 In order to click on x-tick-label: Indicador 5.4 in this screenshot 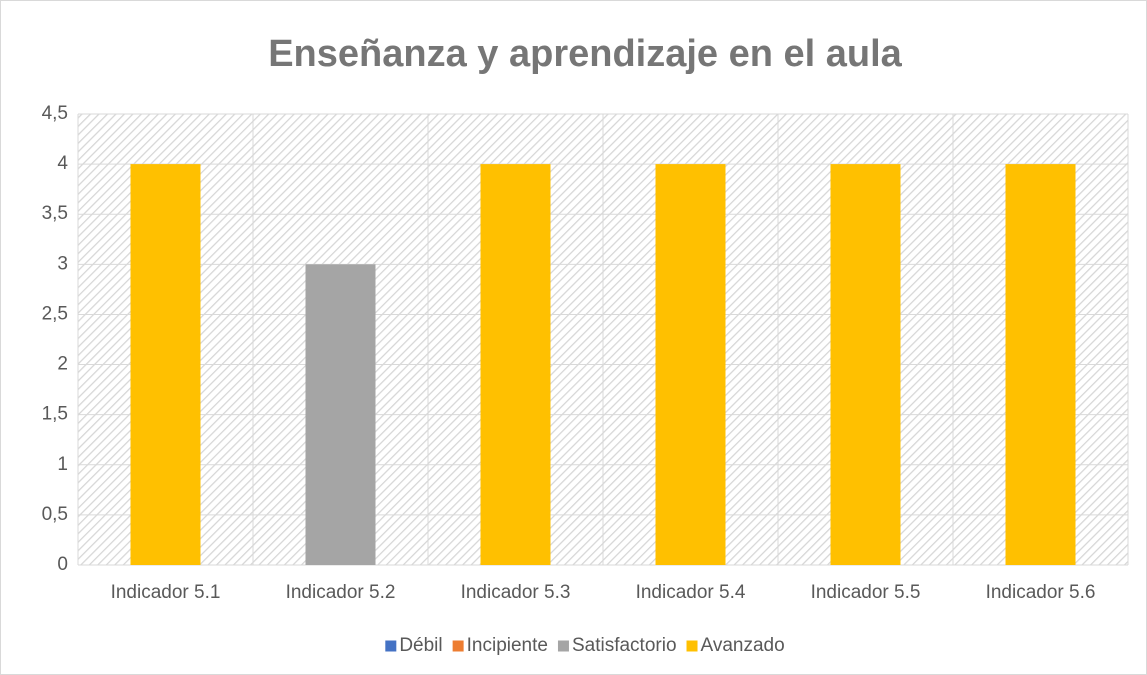, I will do `click(691, 592)`.